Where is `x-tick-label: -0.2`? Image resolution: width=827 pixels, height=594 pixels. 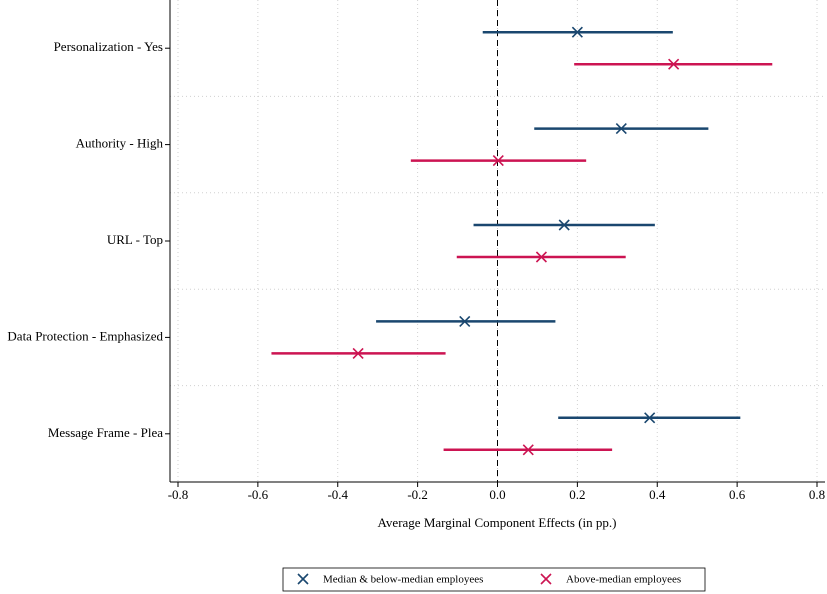 x-tick-label: -0.2 is located at coordinates (417, 494).